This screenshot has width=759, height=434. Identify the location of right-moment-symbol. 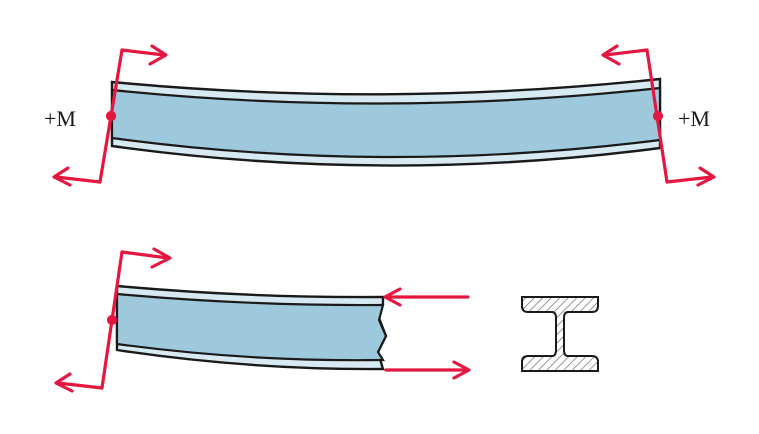
(658, 115).